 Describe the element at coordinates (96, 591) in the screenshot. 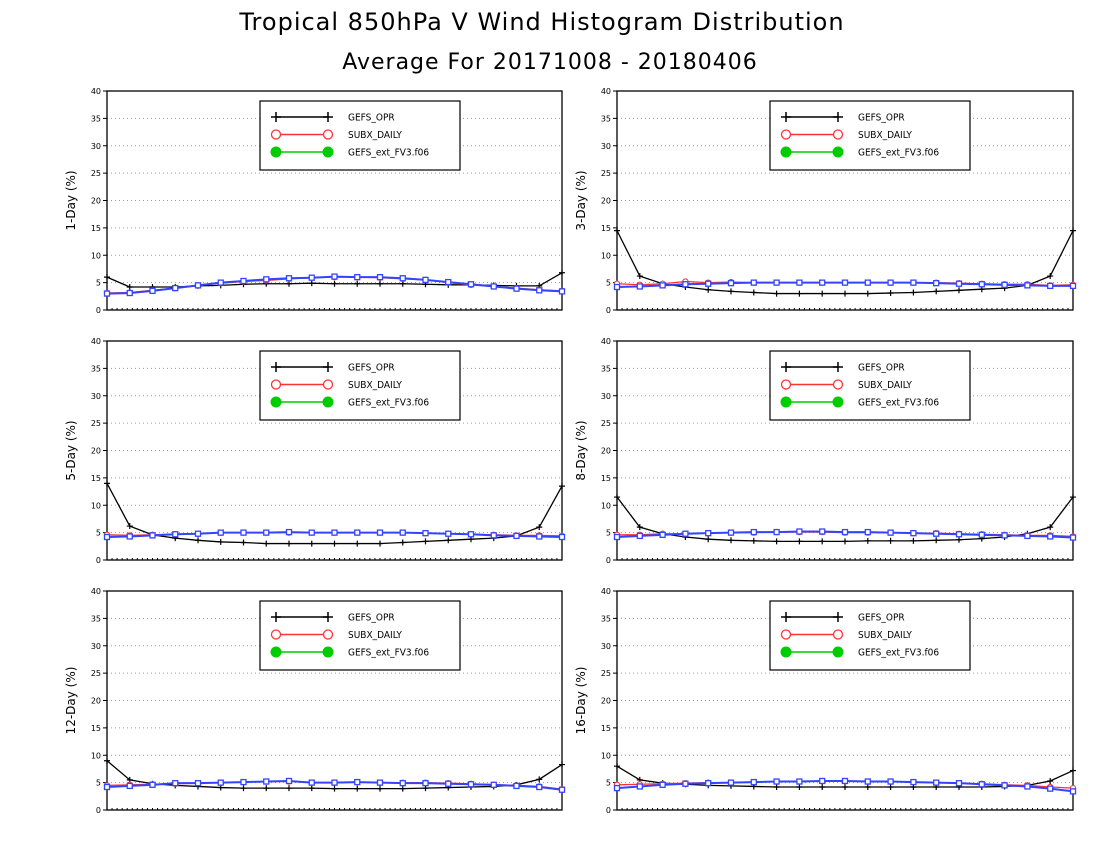

I see `y-tick-label: 40` at that location.